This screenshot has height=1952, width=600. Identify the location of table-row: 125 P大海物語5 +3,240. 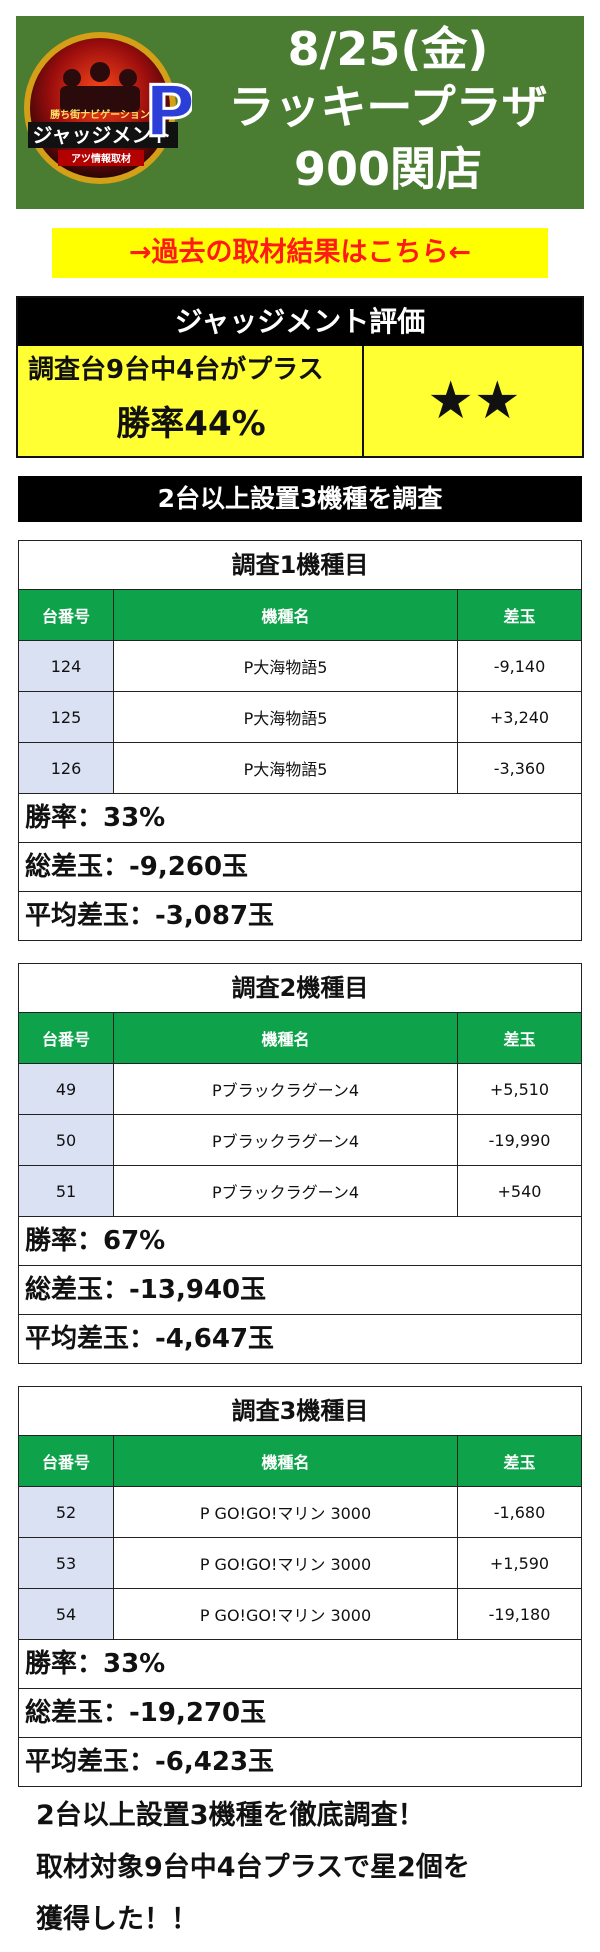
(300, 717).